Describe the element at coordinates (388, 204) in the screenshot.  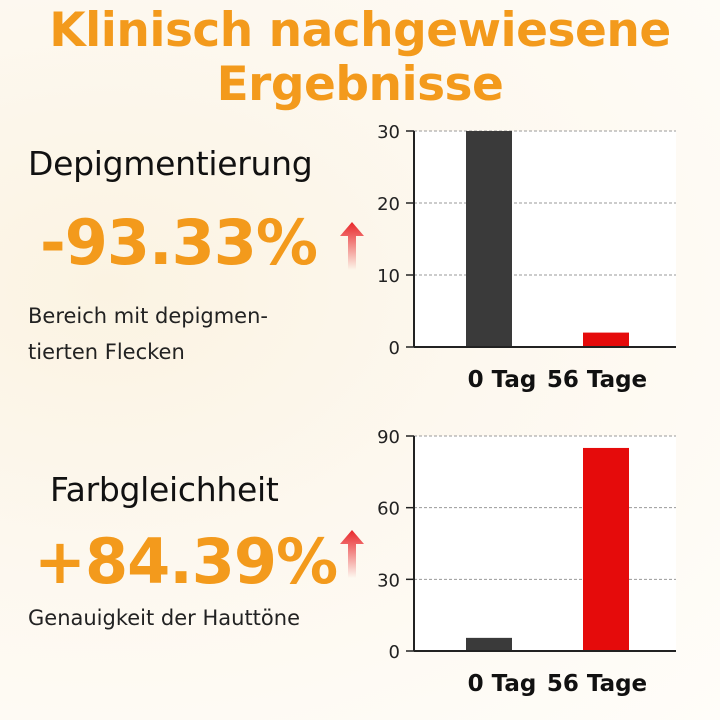
I see `y-tick-label: 20` at that location.